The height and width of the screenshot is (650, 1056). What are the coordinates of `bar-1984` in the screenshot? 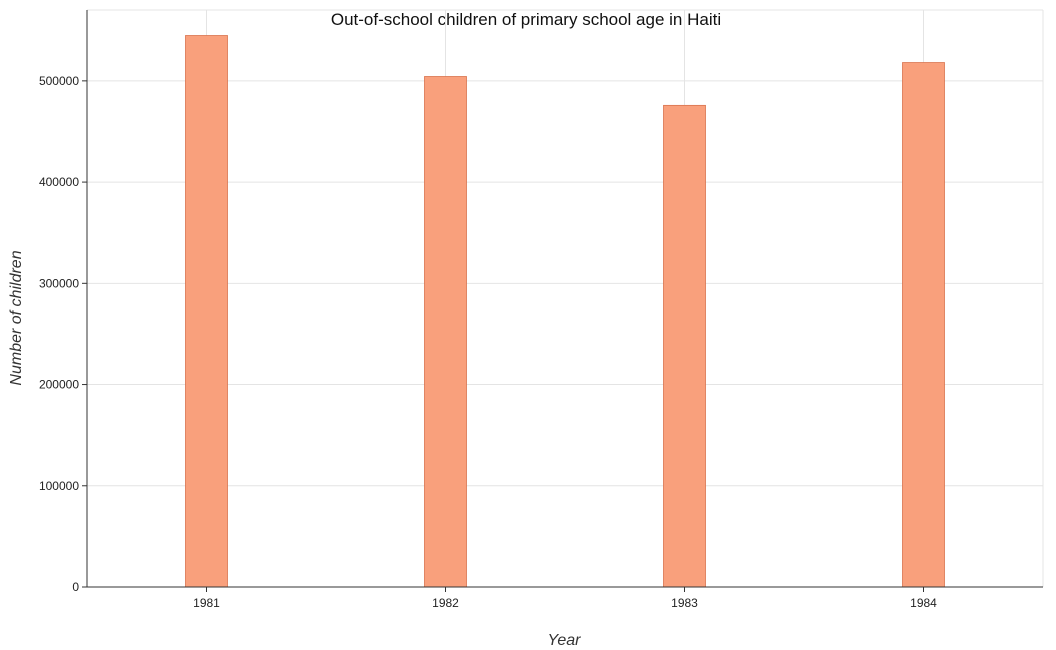 It's located at (923, 325).